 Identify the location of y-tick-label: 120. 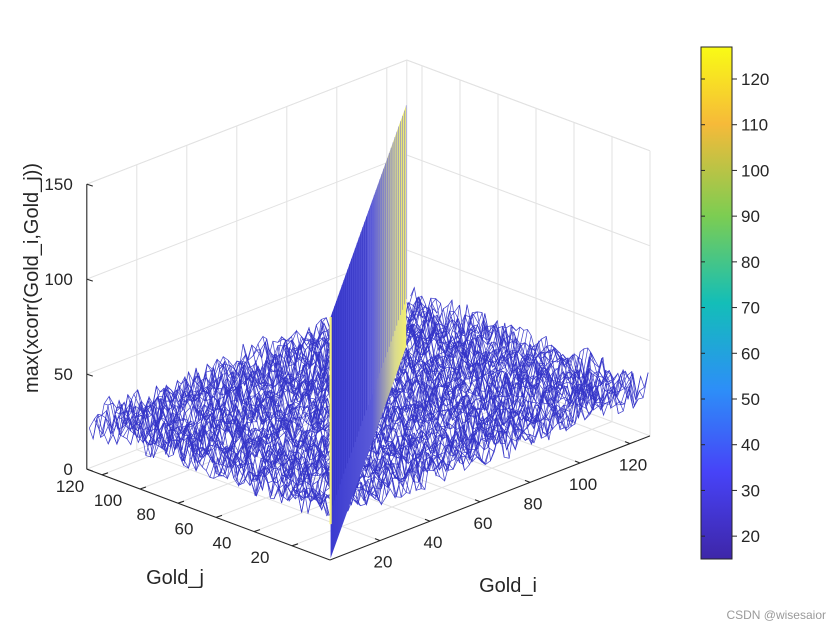
(70, 486).